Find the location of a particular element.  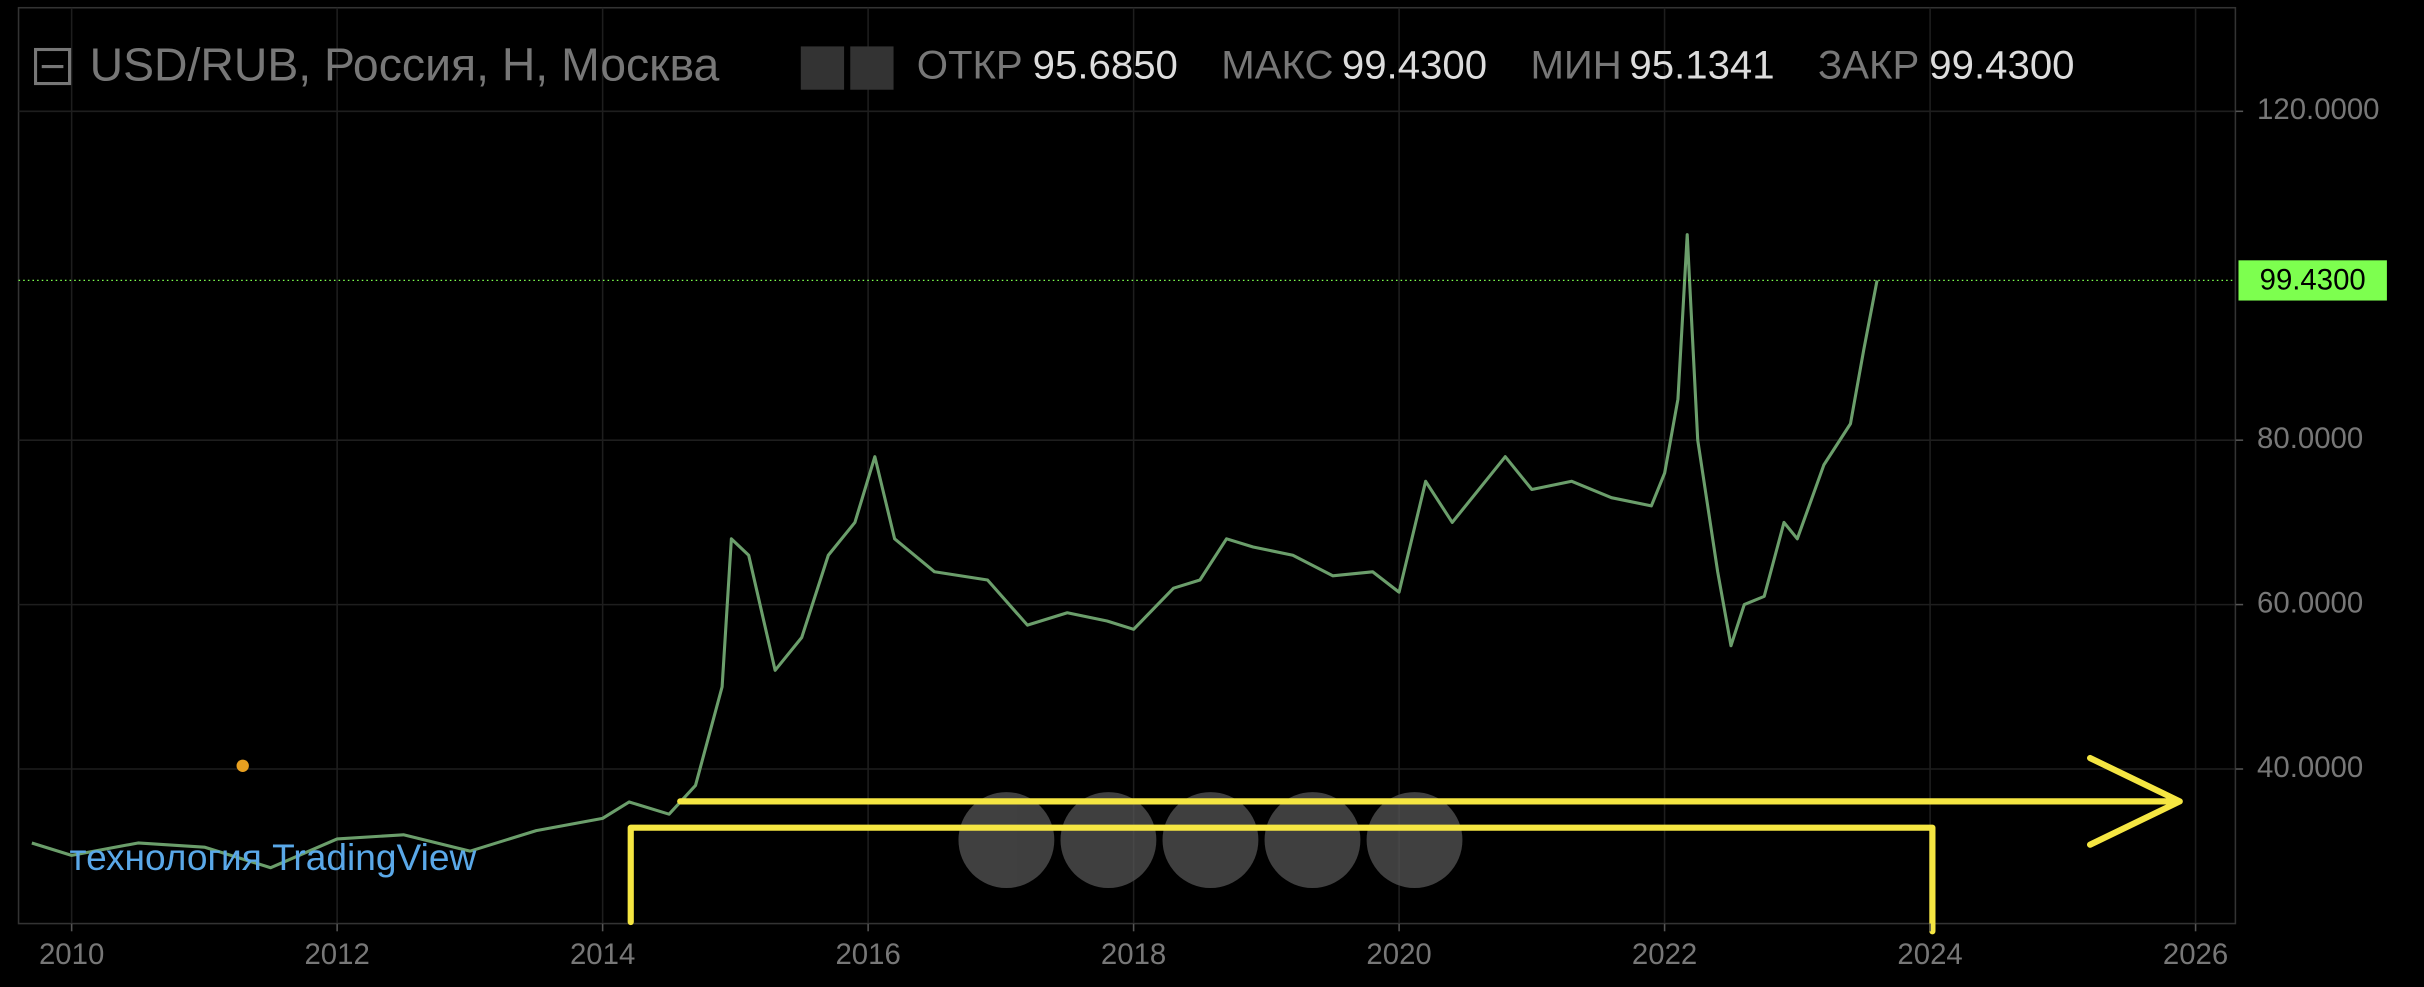

stat-label: ОТКР is located at coordinates (970, 65).